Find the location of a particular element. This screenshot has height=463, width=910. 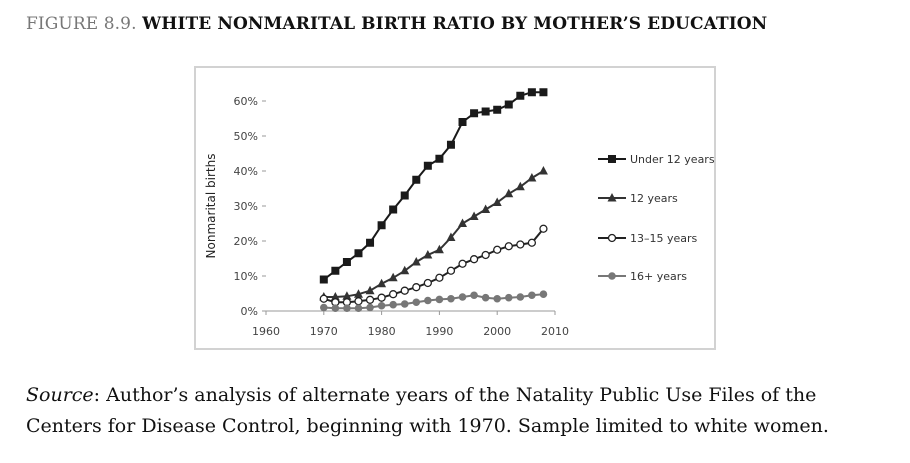

y-tick-label: 0% is located at coordinates (249, 311).